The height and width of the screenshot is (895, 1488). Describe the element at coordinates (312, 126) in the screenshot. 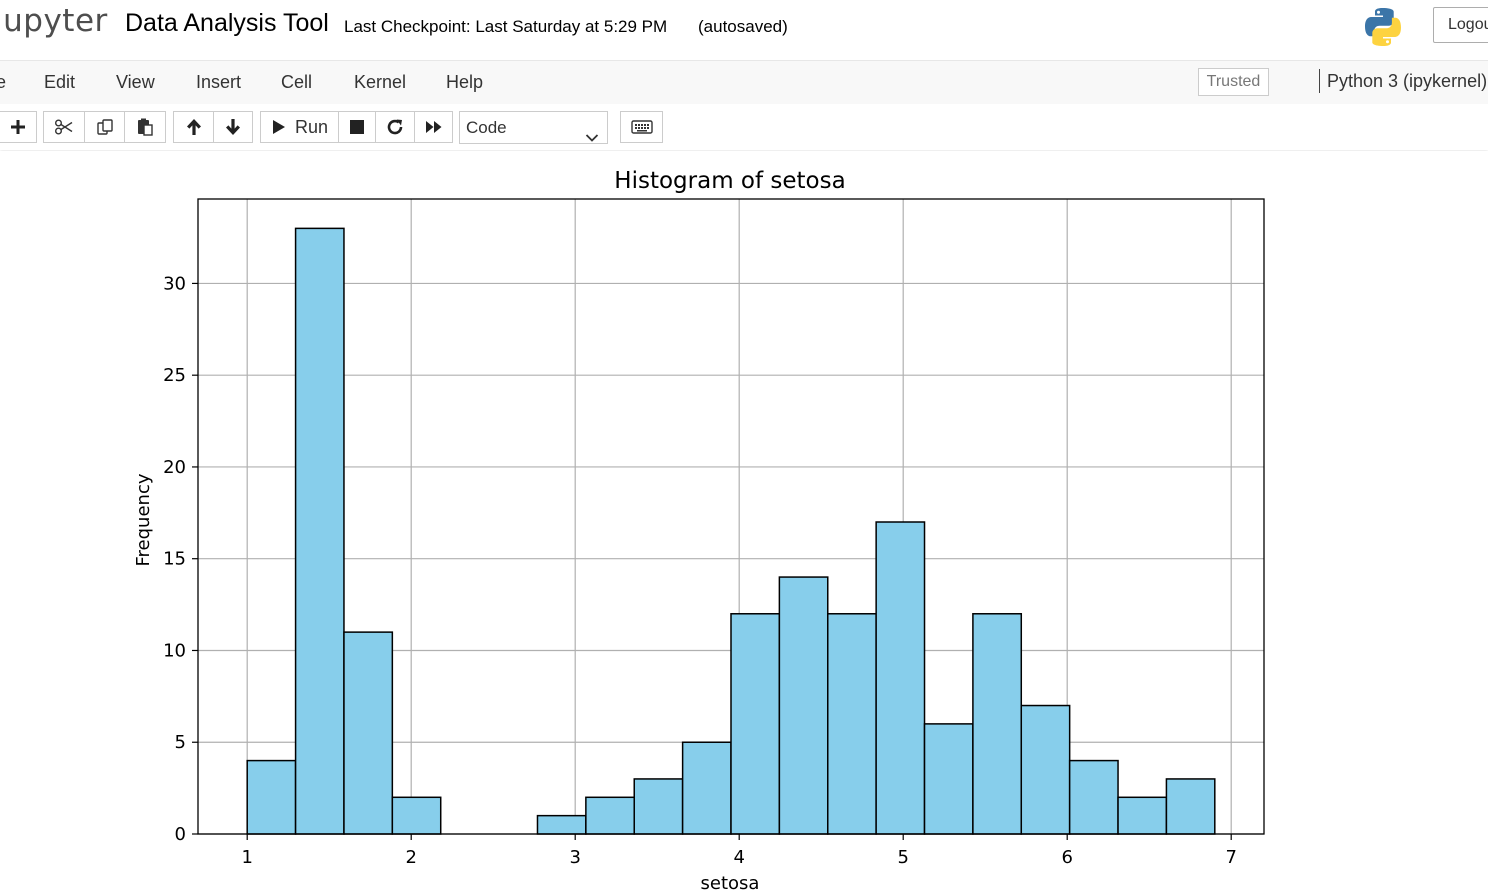

I see `run-label: Run` at that location.